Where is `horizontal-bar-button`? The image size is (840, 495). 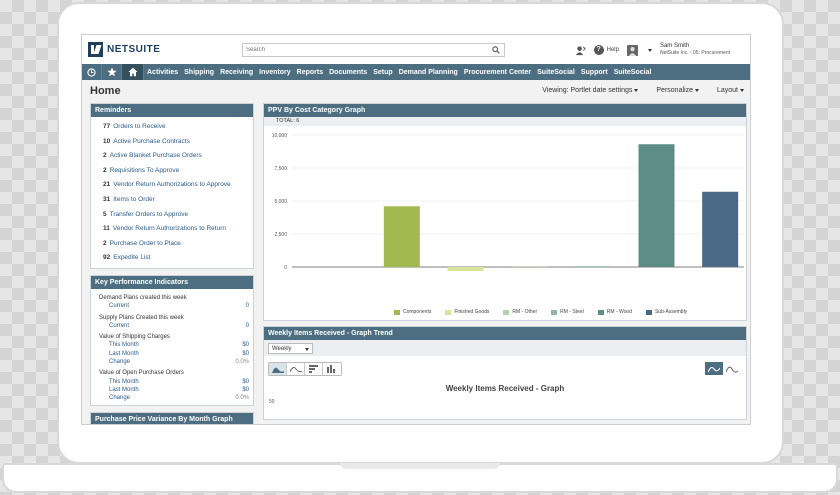 horizontal-bar-button is located at coordinates (314, 369).